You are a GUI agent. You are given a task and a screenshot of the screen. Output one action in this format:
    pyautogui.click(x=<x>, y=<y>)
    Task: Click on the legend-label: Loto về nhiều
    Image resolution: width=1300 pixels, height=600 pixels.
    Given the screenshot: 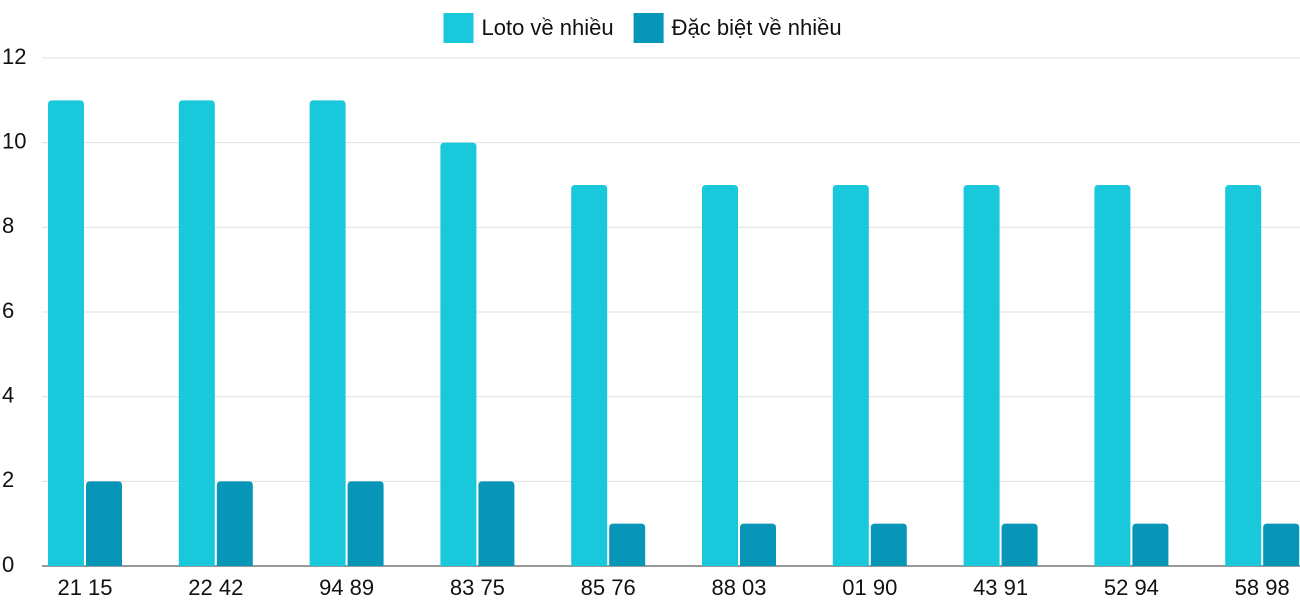 What is the action you would take?
    pyautogui.click(x=548, y=27)
    